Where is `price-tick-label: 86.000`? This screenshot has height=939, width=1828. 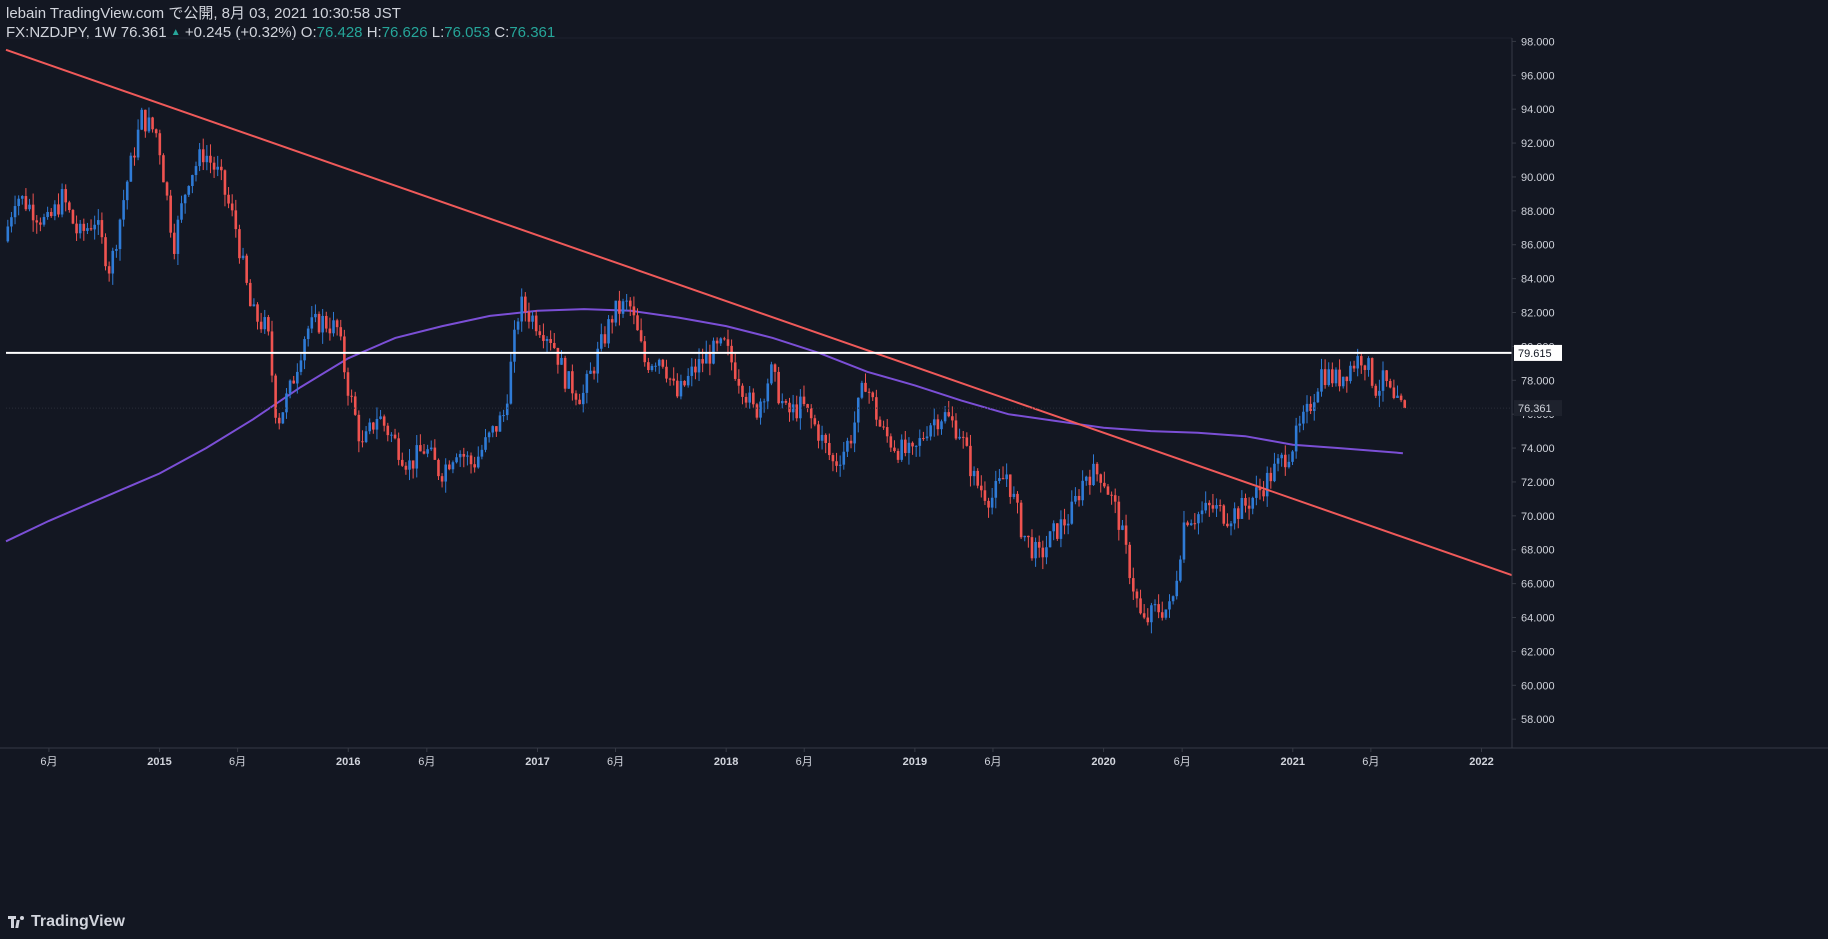
price-tick-label: 86.000 is located at coordinates (1538, 246).